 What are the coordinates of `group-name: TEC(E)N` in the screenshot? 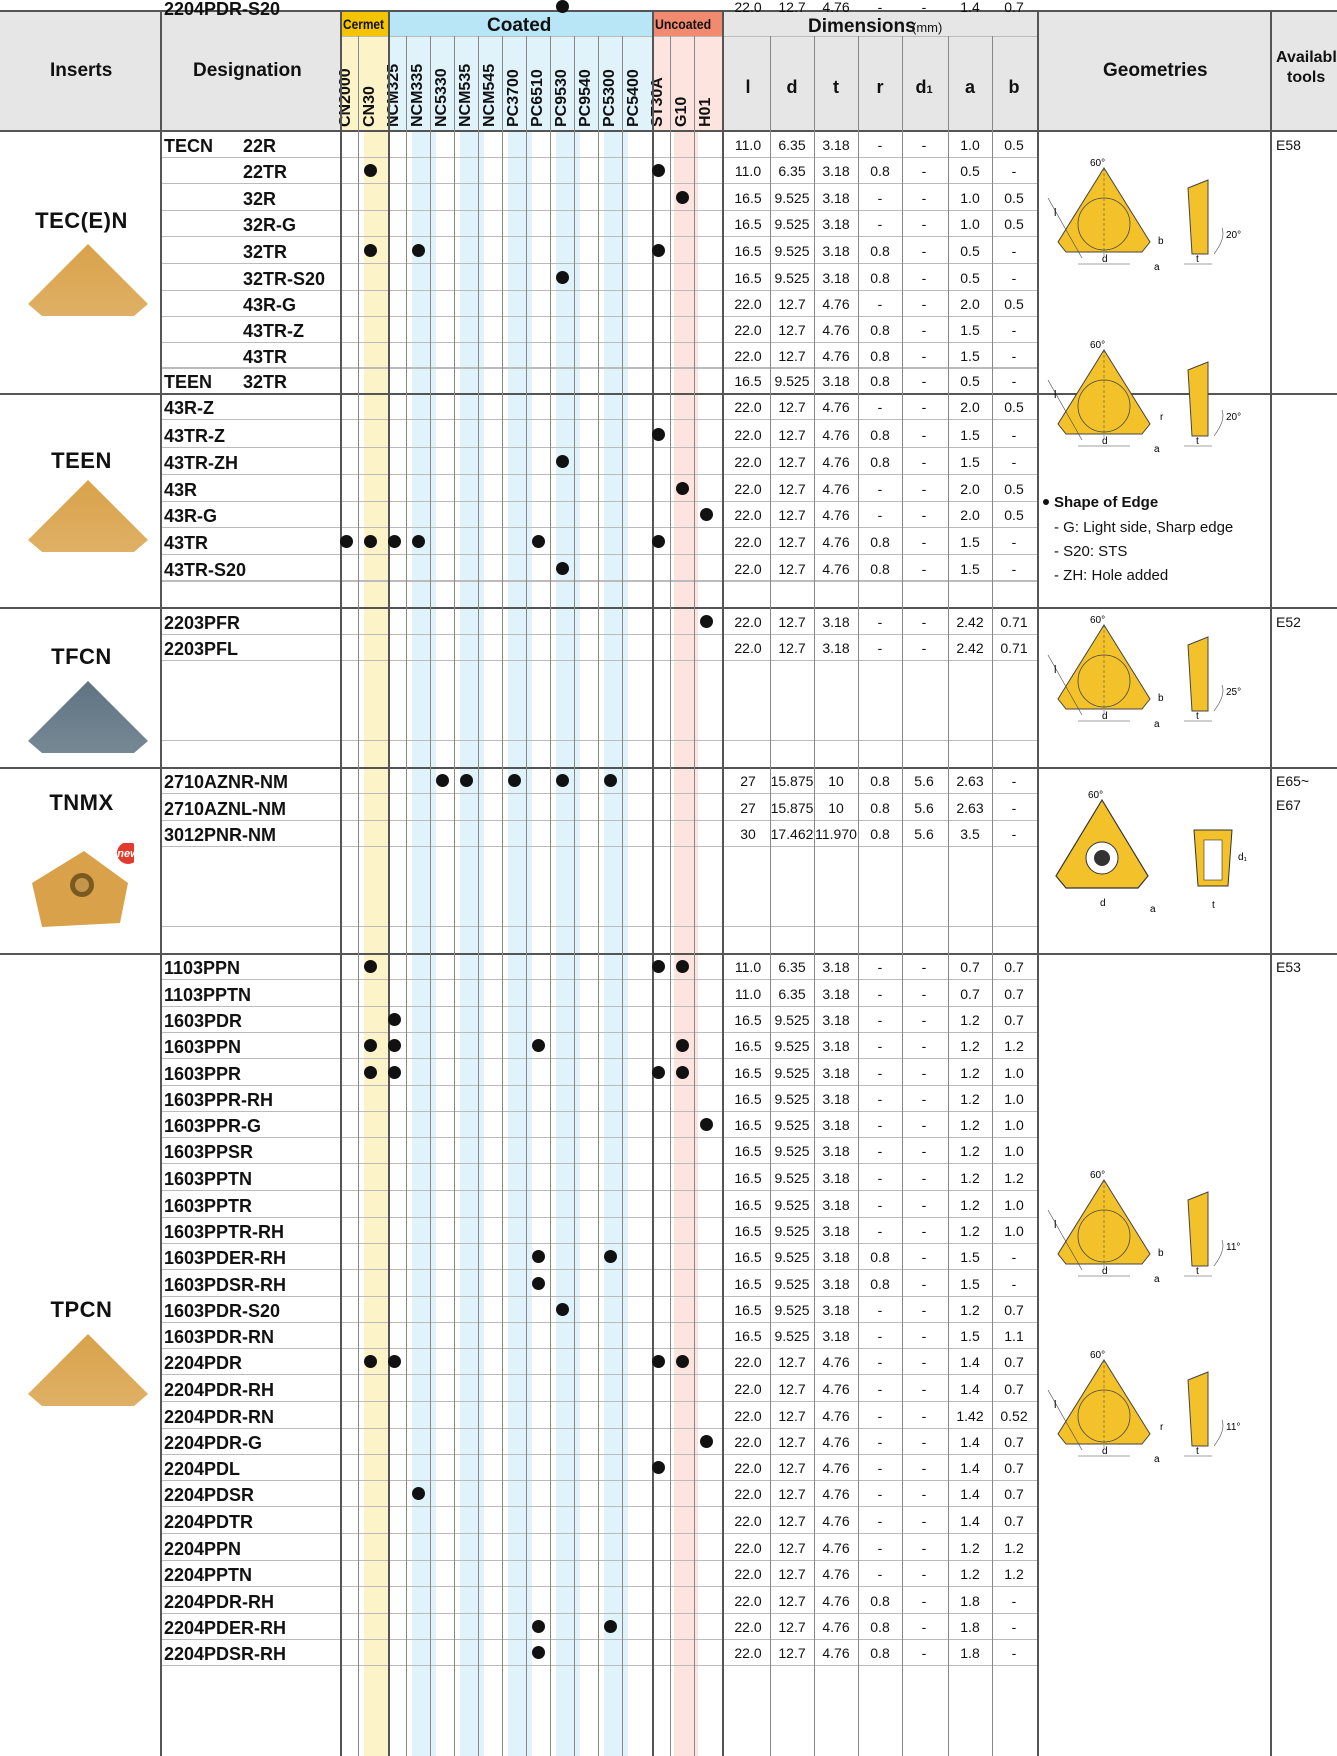 It's located at (81, 220).